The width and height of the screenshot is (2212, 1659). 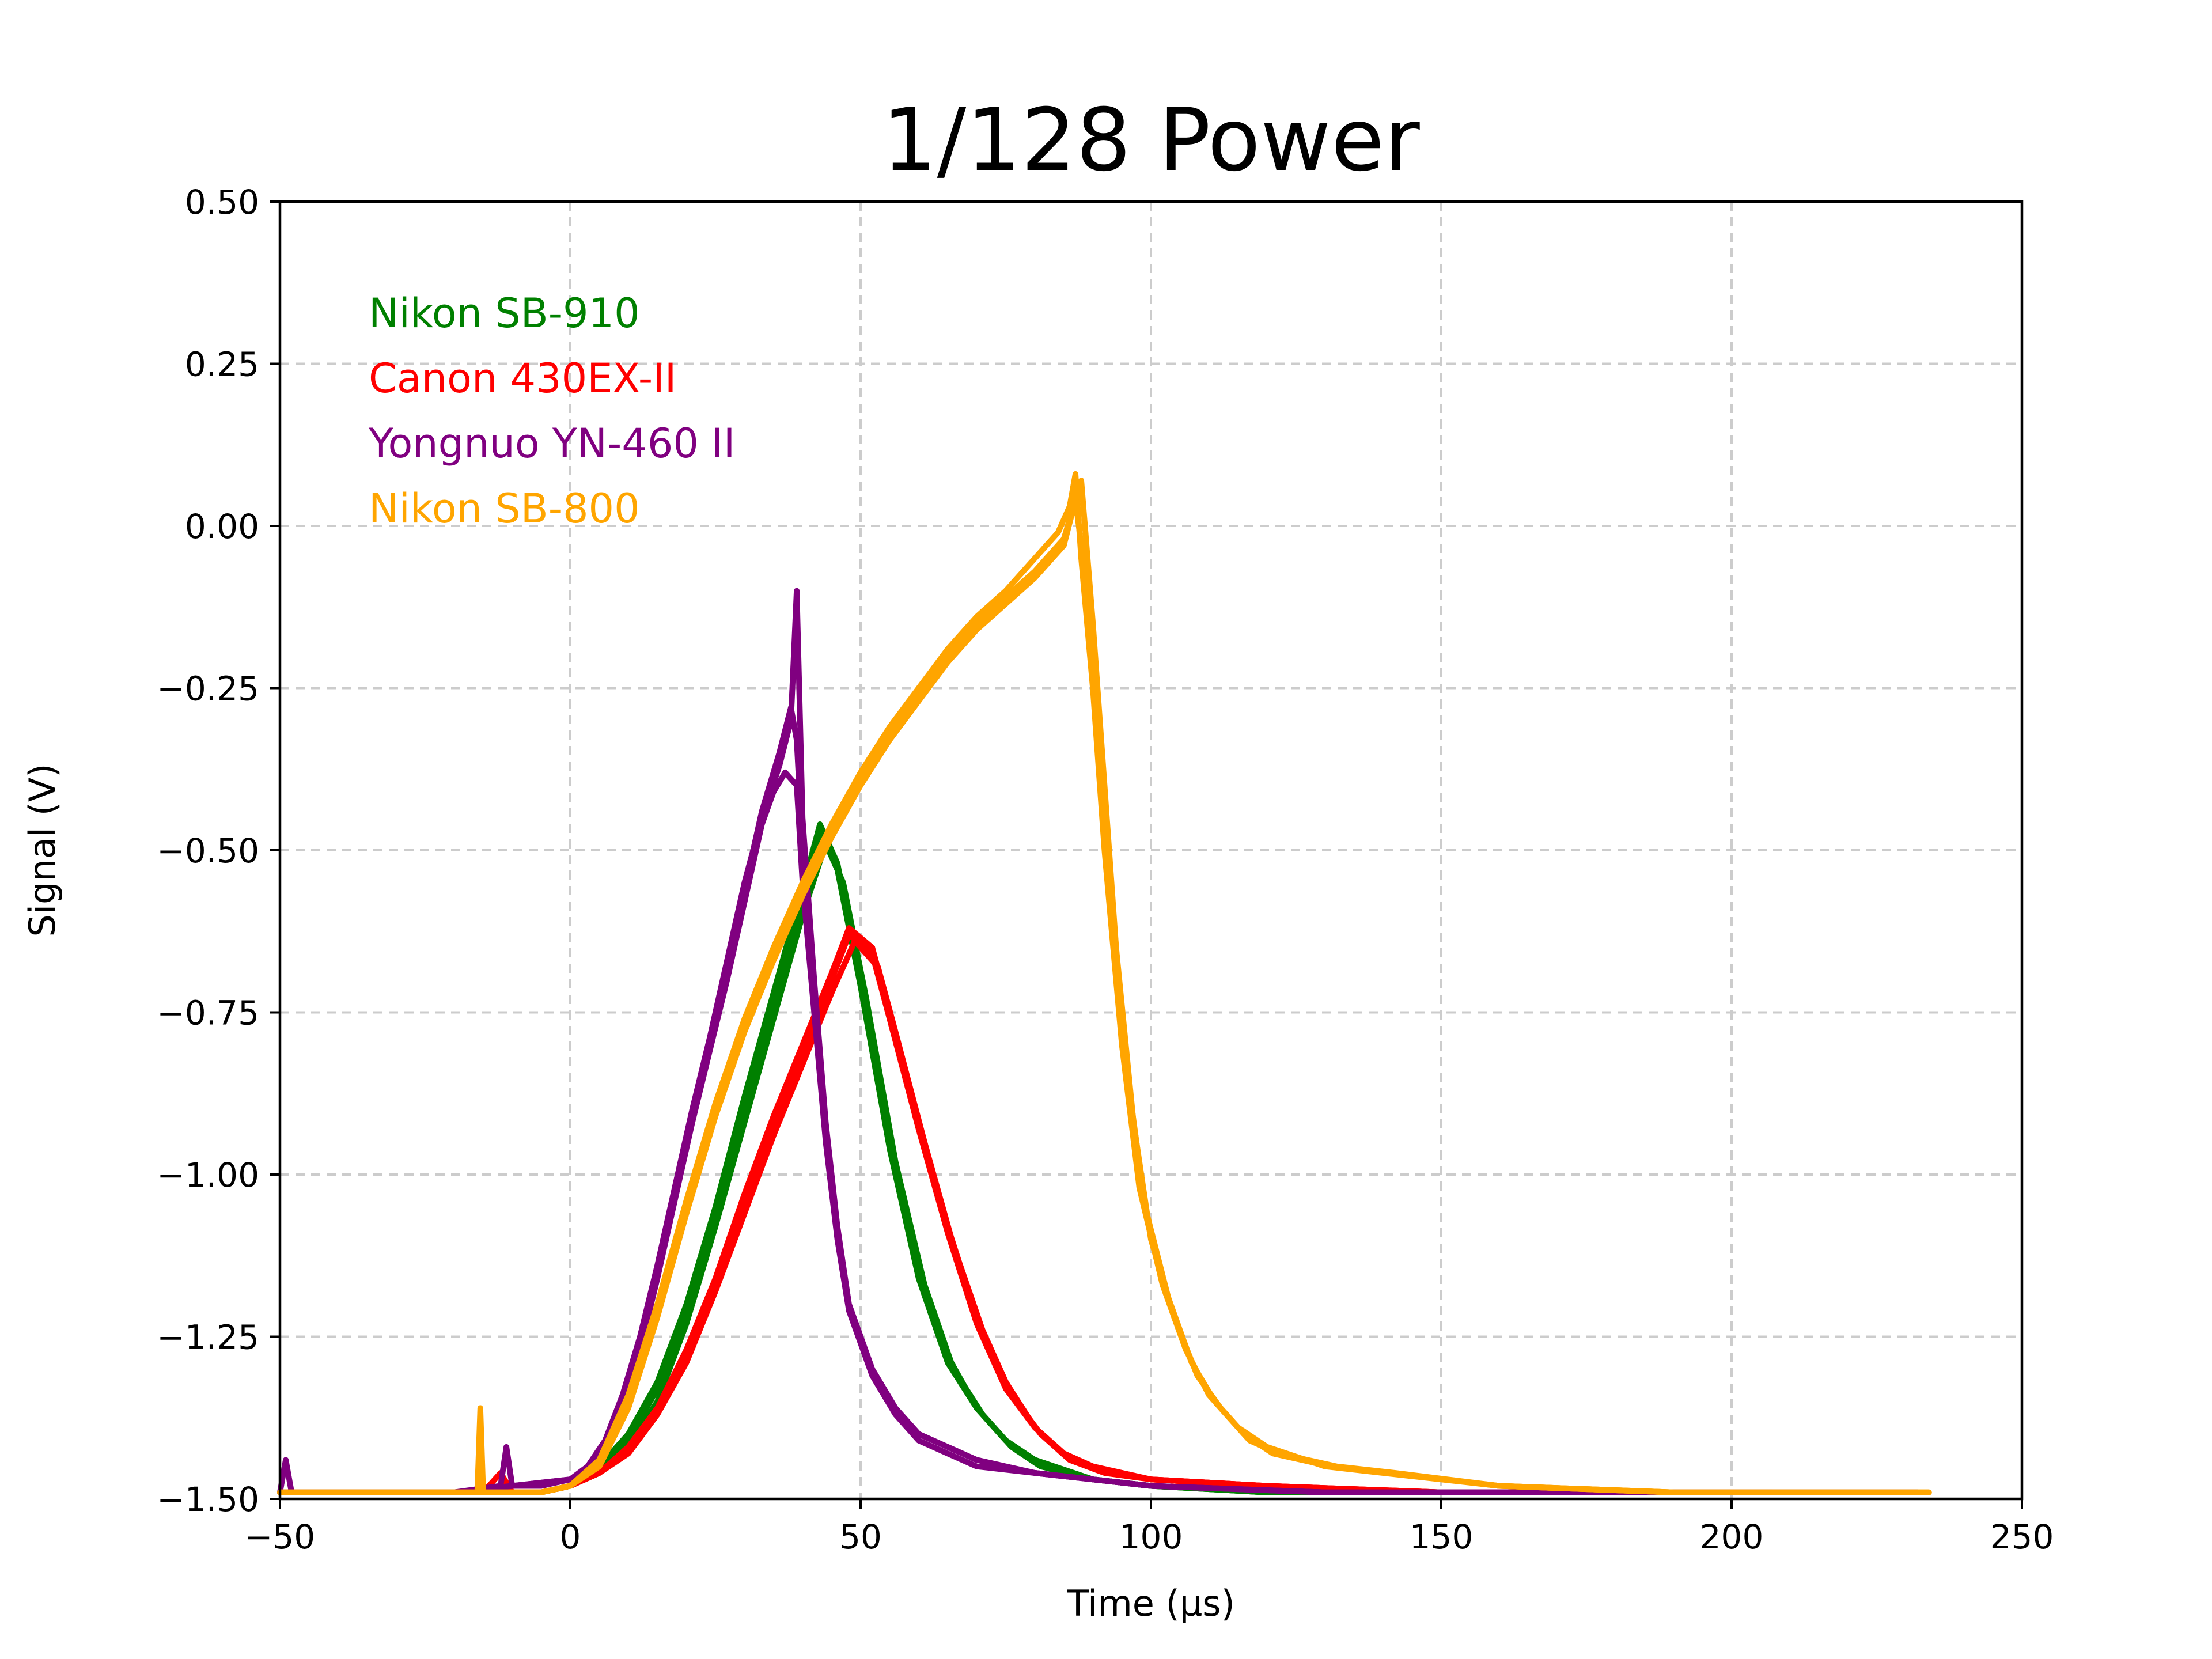 What do you see at coordinates (208, 1337) in the screenshot?
I see `y-tick-label: −1.25` at bounding box center [208, 1337].